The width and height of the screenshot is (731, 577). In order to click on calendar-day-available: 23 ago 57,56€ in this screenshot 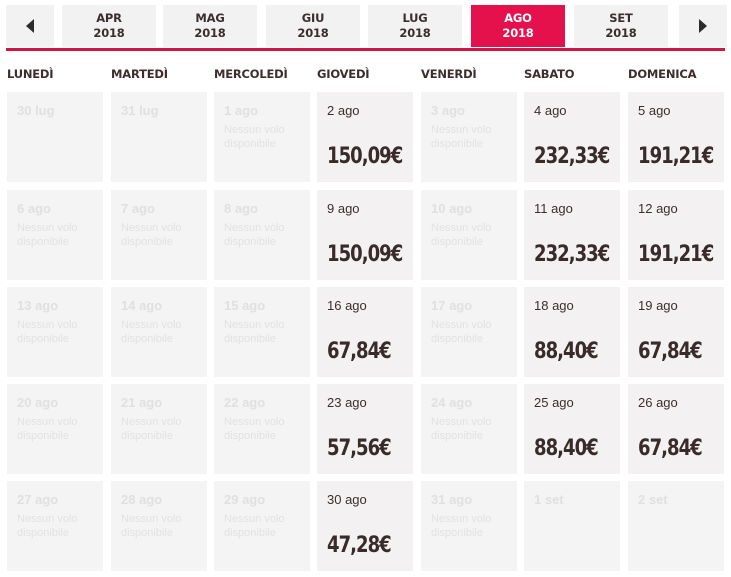, I will do `click(365, 429)`.